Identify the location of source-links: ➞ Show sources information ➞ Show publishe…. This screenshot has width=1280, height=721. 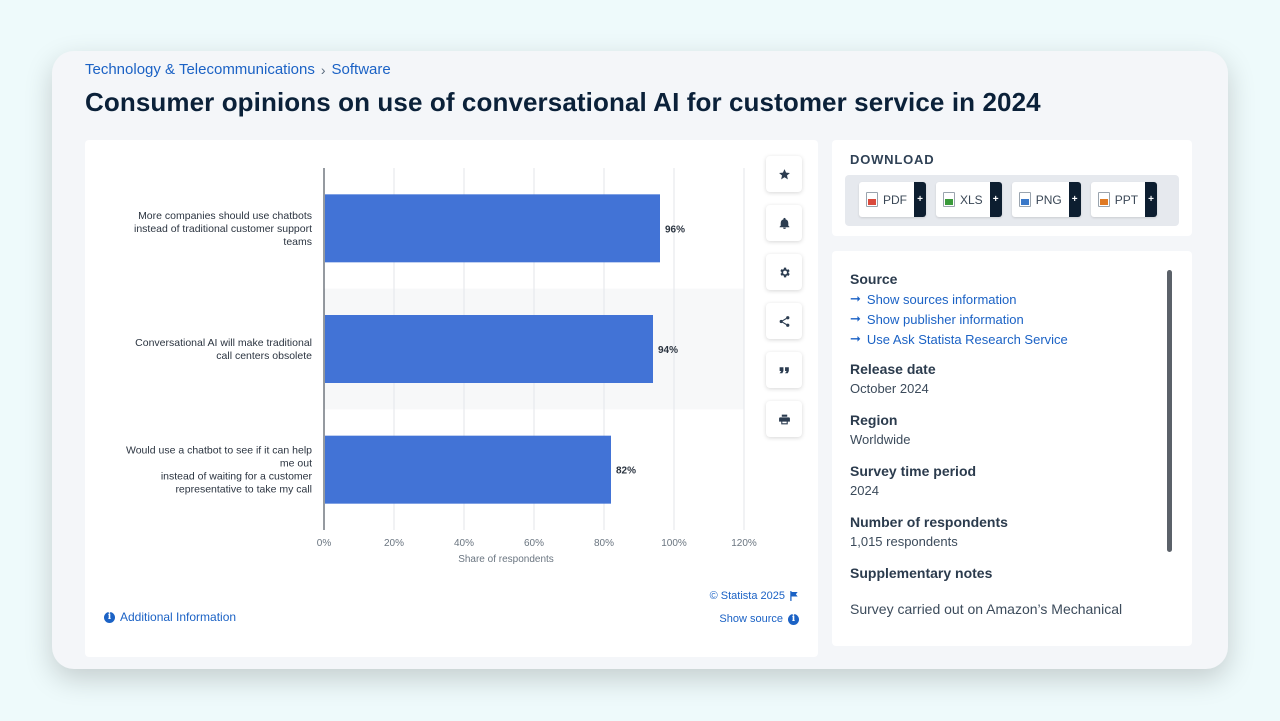
(1005, 319).